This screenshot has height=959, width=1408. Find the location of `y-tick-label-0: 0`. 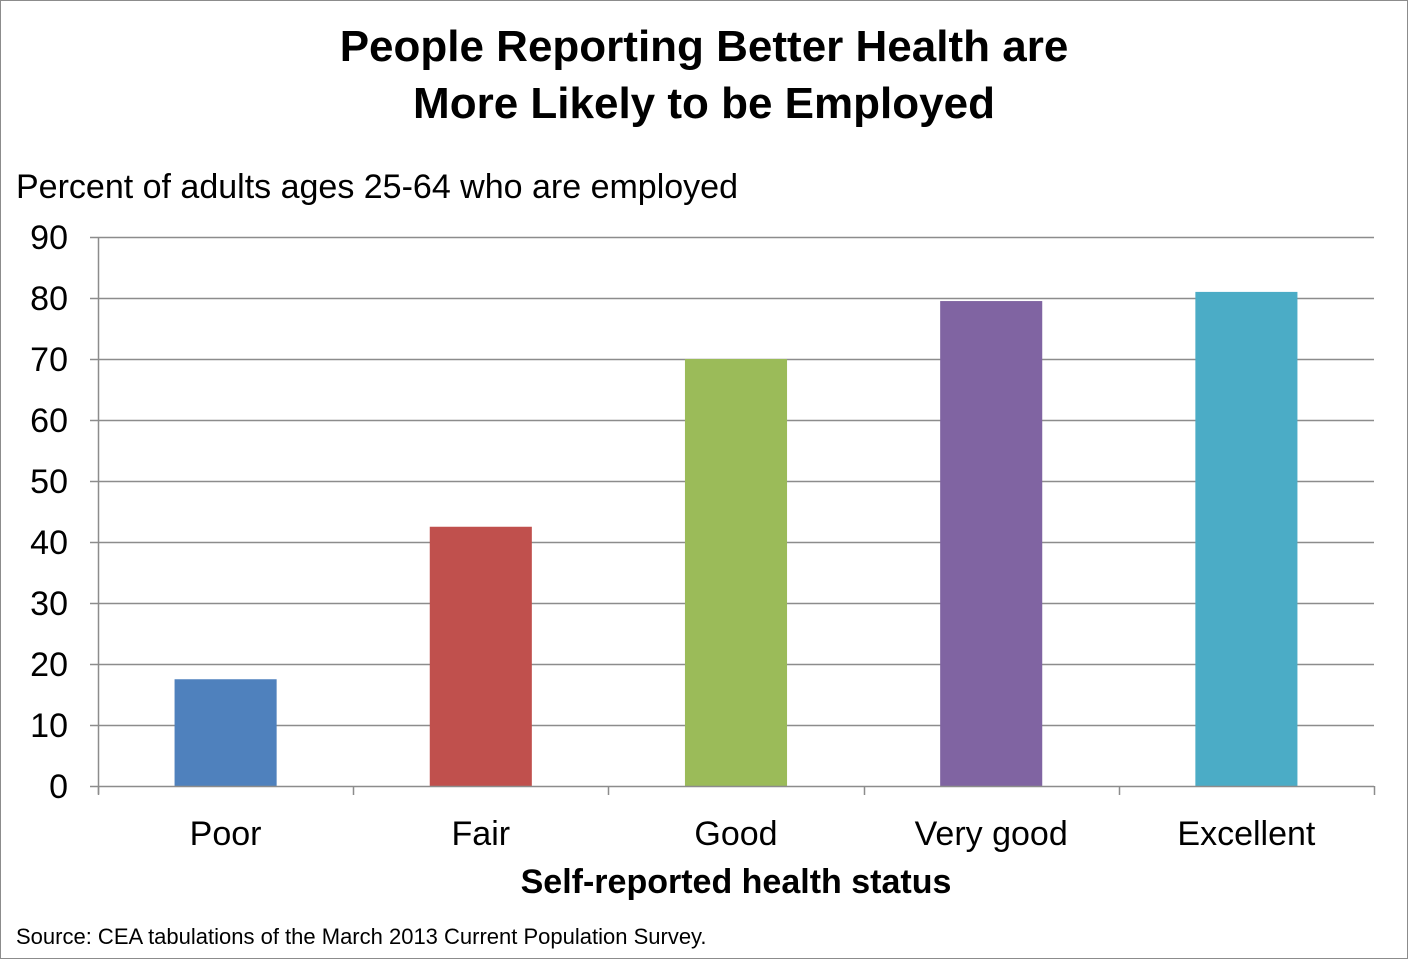

y-tick-label-0: 0 is located at coordinates (58, 787).